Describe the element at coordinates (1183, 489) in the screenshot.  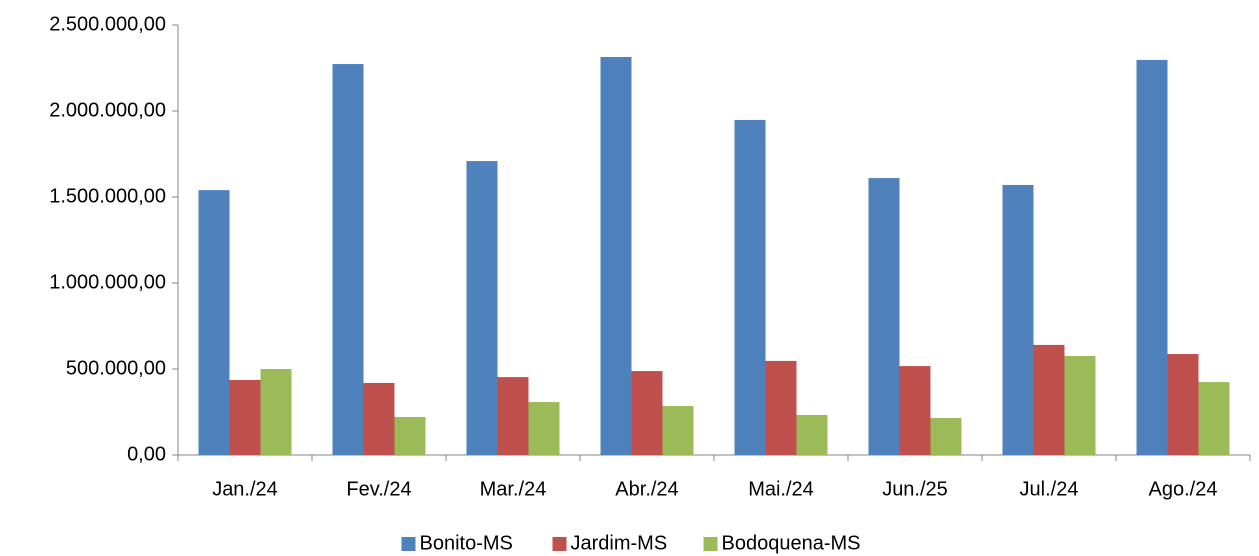
I see `x-tick-label: Ago./24` at that location.